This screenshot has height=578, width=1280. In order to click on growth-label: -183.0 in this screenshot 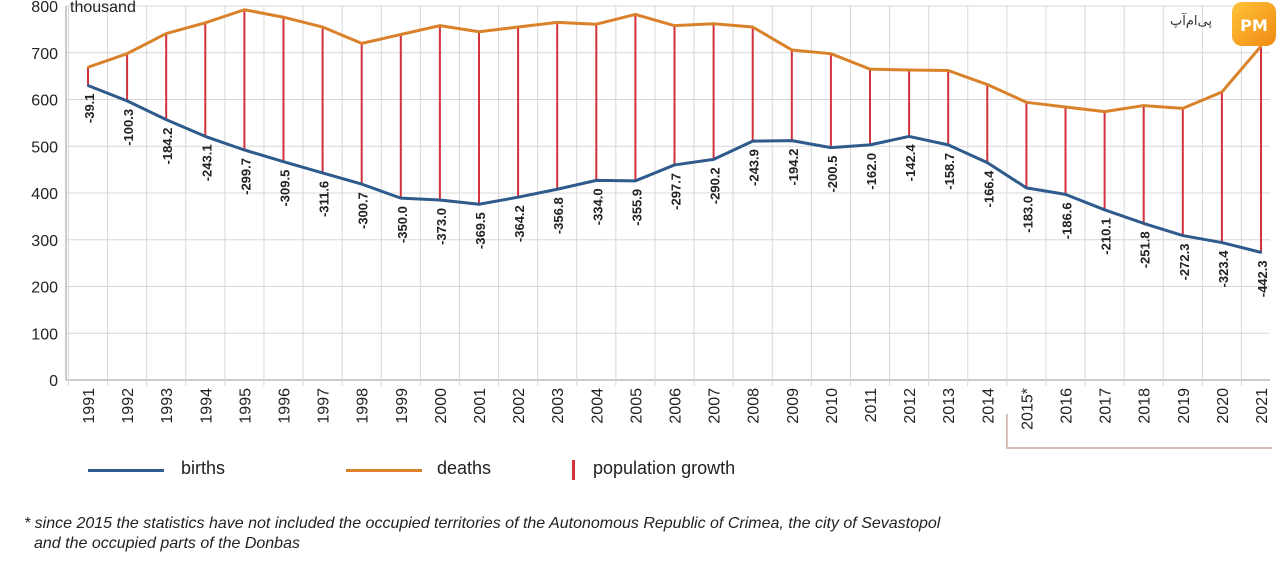, I will do `click(1027, 214)`.